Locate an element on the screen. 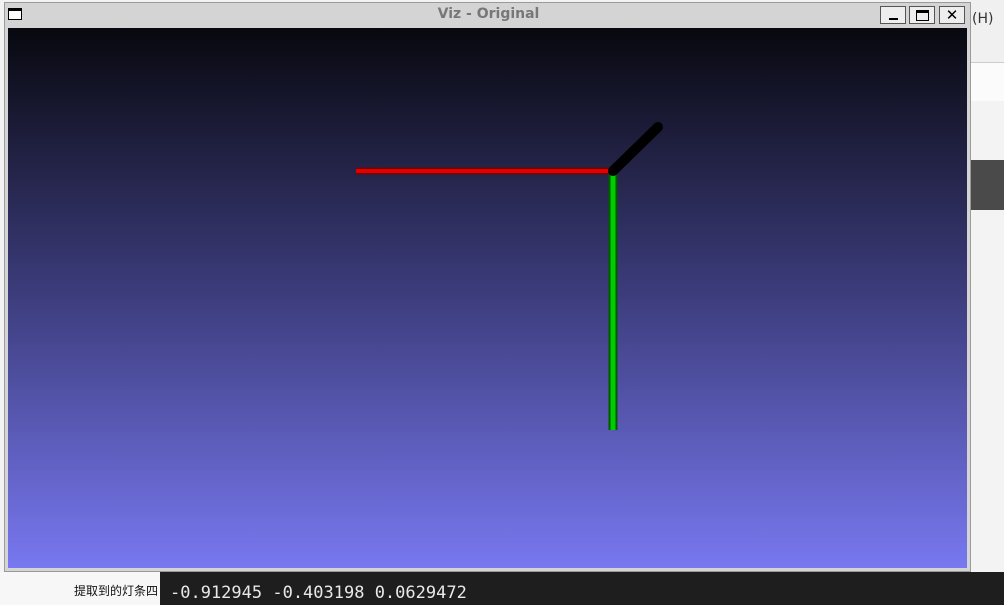 The width and height of the screenshot is (1004, 605). console-line: -0.912945 -0.403198 0.0629472 is located at coordinates (318, 593).